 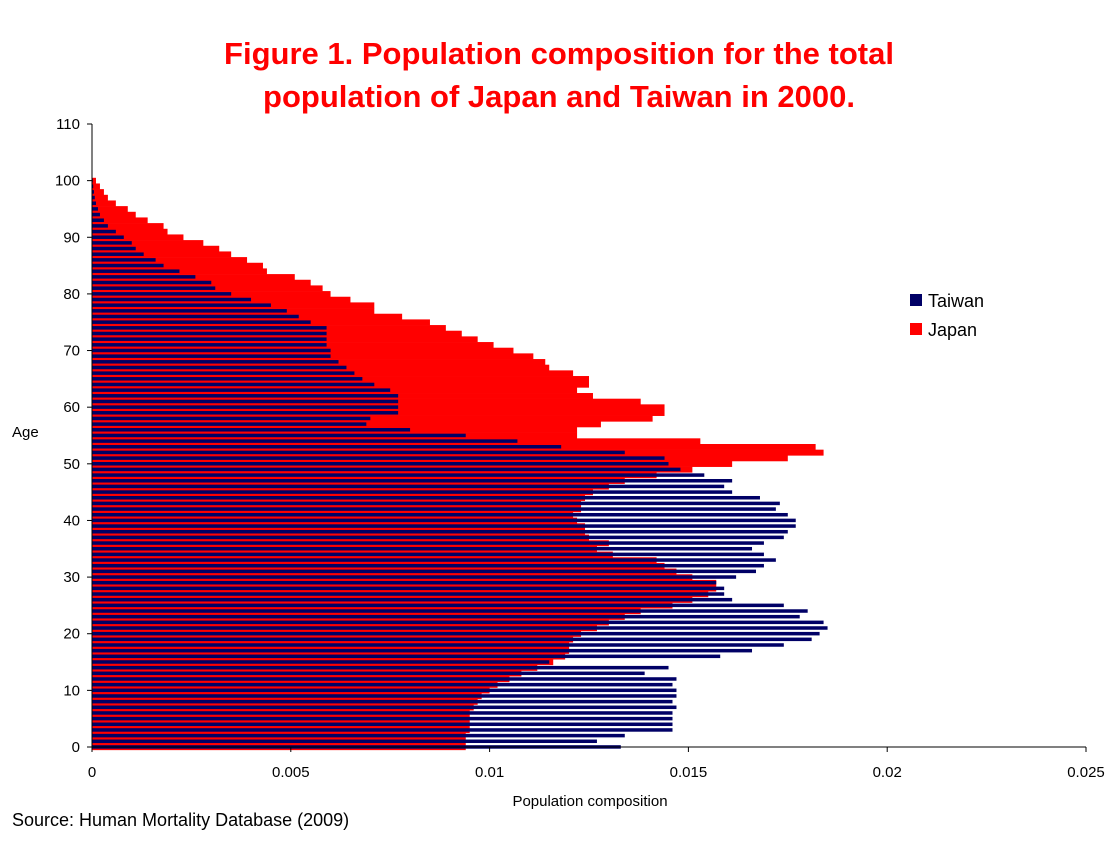 I want to click on y-tick-label: 30, so click(x=71, y=577).